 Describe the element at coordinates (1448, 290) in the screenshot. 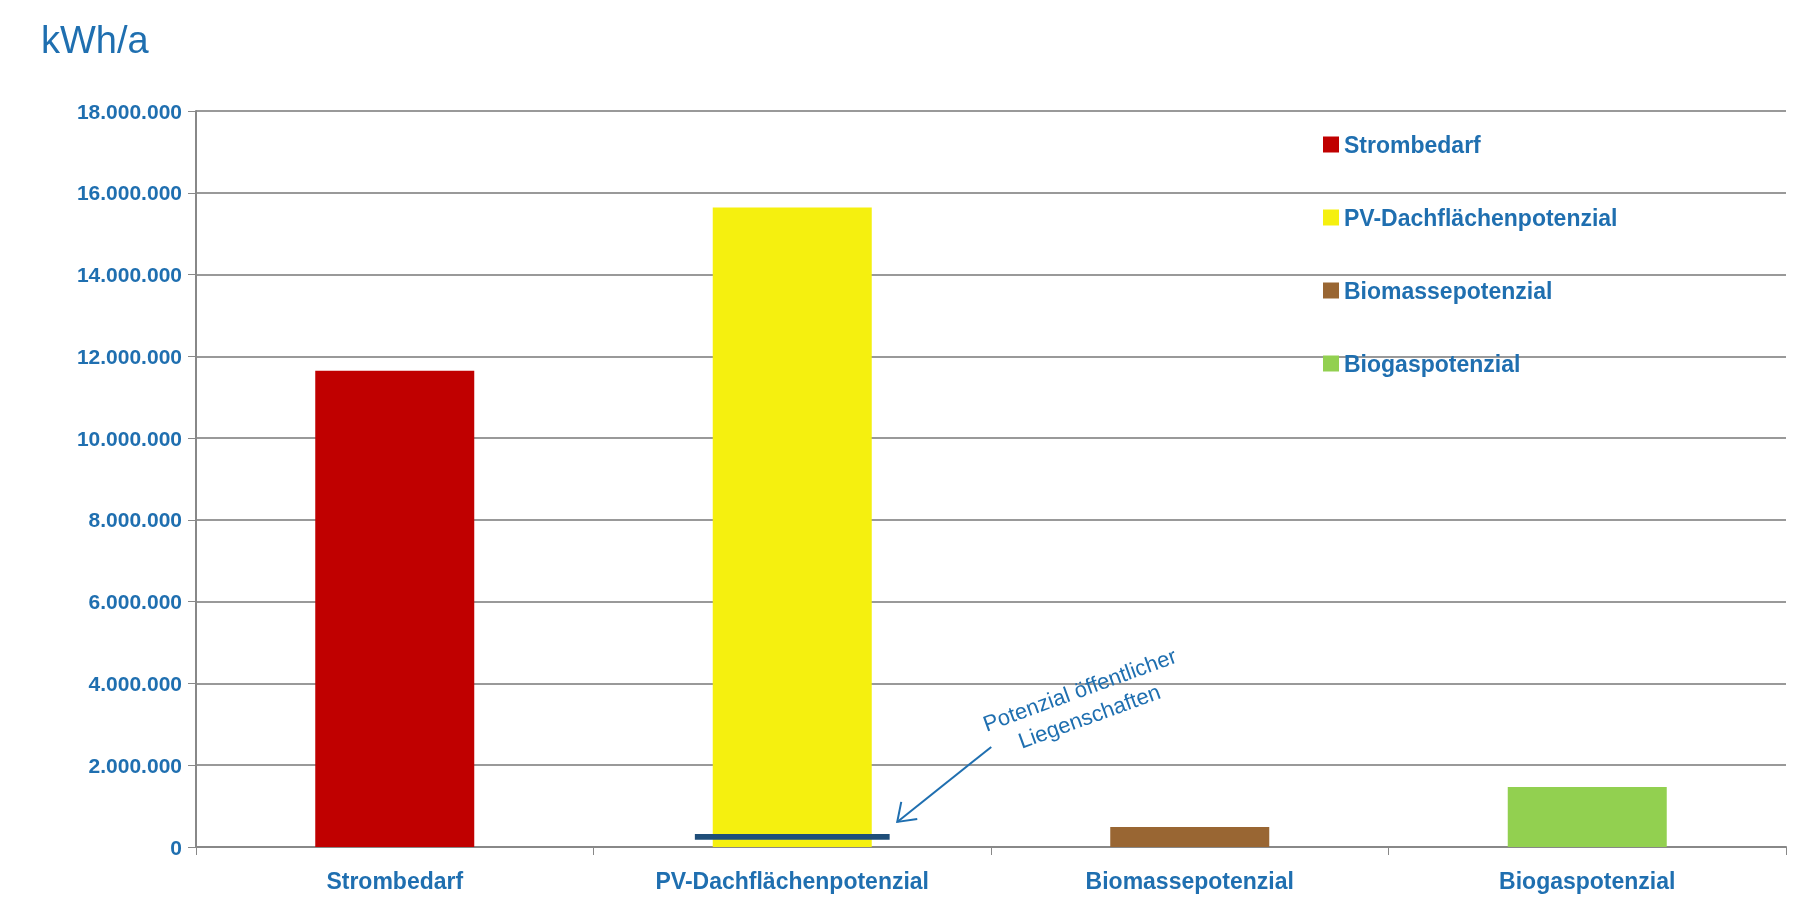

I see `legend-label: Biomassepotenzial` at that location.